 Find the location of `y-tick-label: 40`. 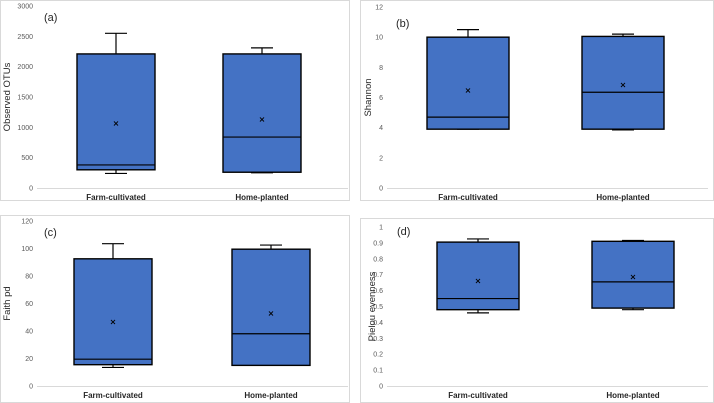

y-tick-label: 40 is located at coordinates (29, 332).